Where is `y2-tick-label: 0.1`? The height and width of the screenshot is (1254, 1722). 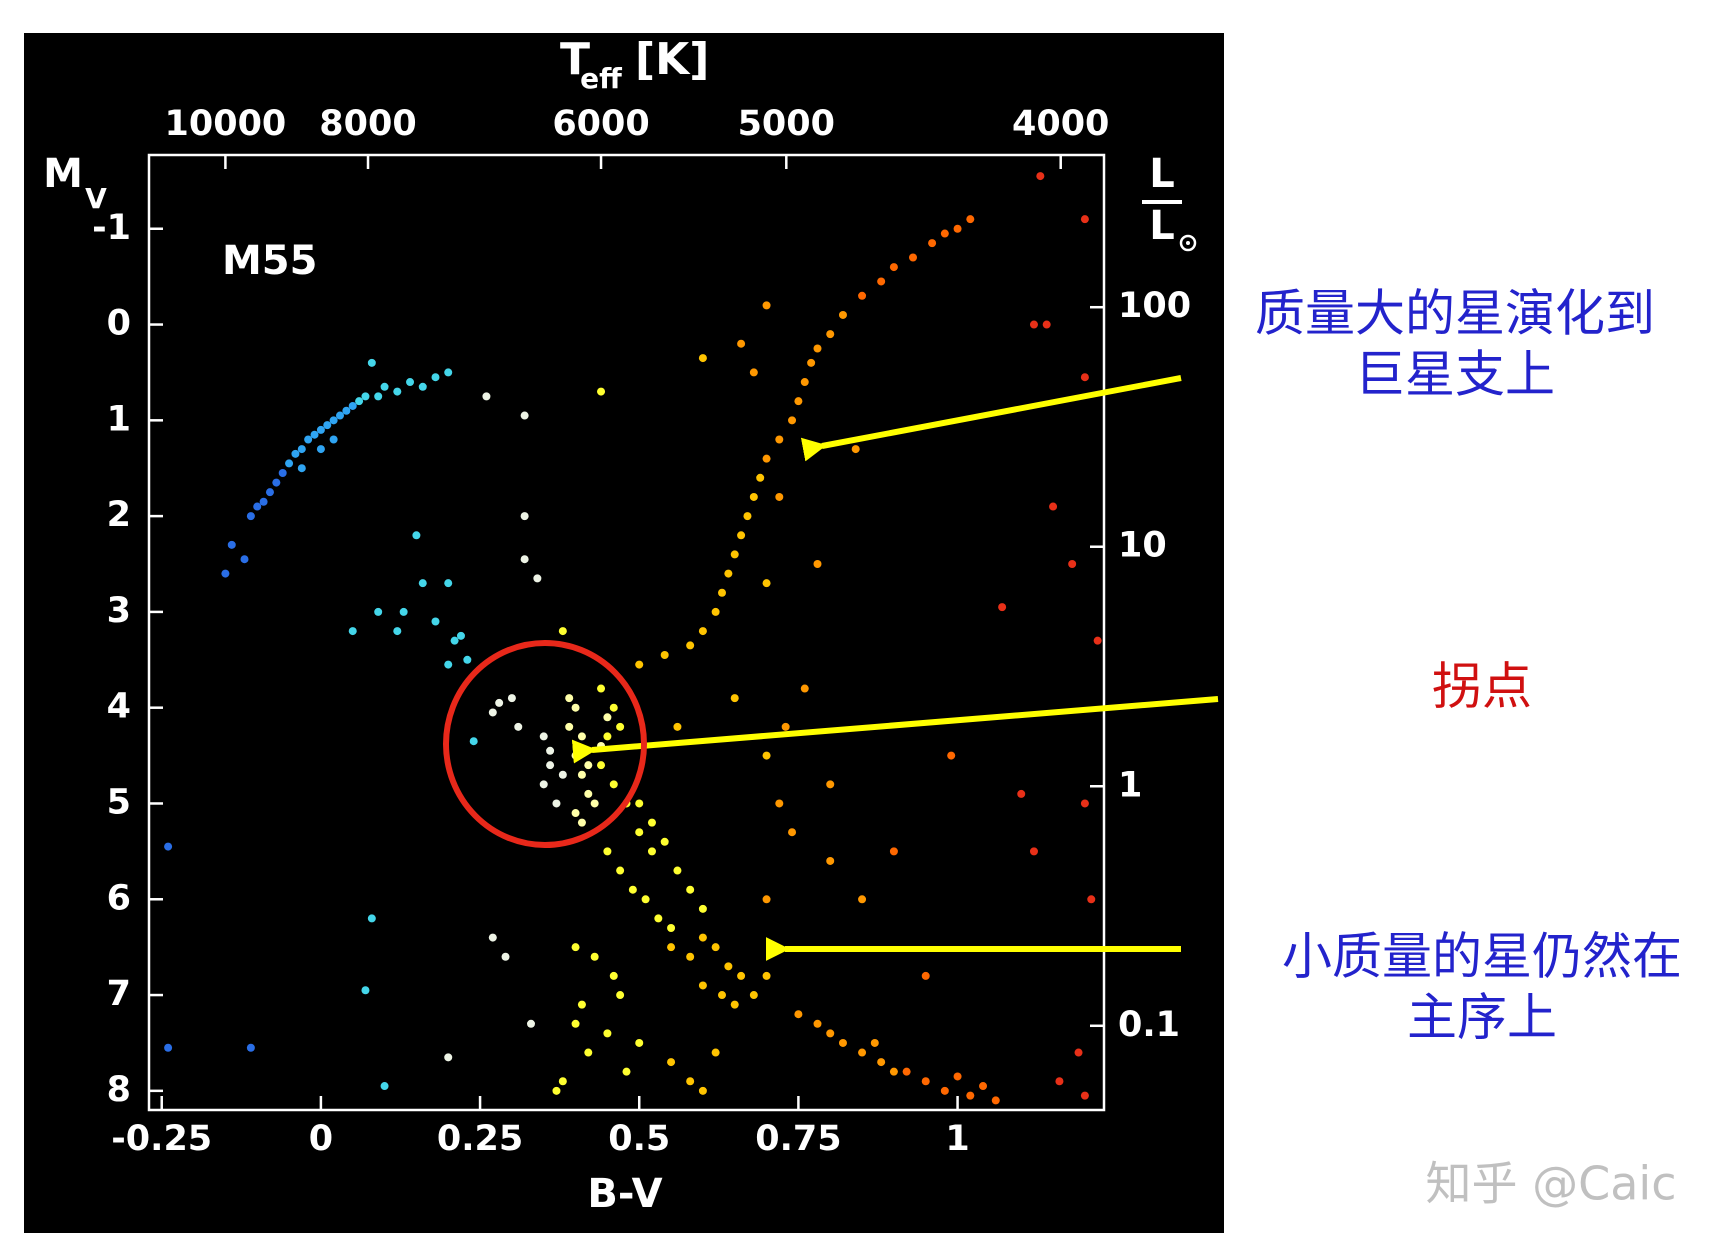
y2-tick-label: 0.1 is located at coordinates (1149, 1025).